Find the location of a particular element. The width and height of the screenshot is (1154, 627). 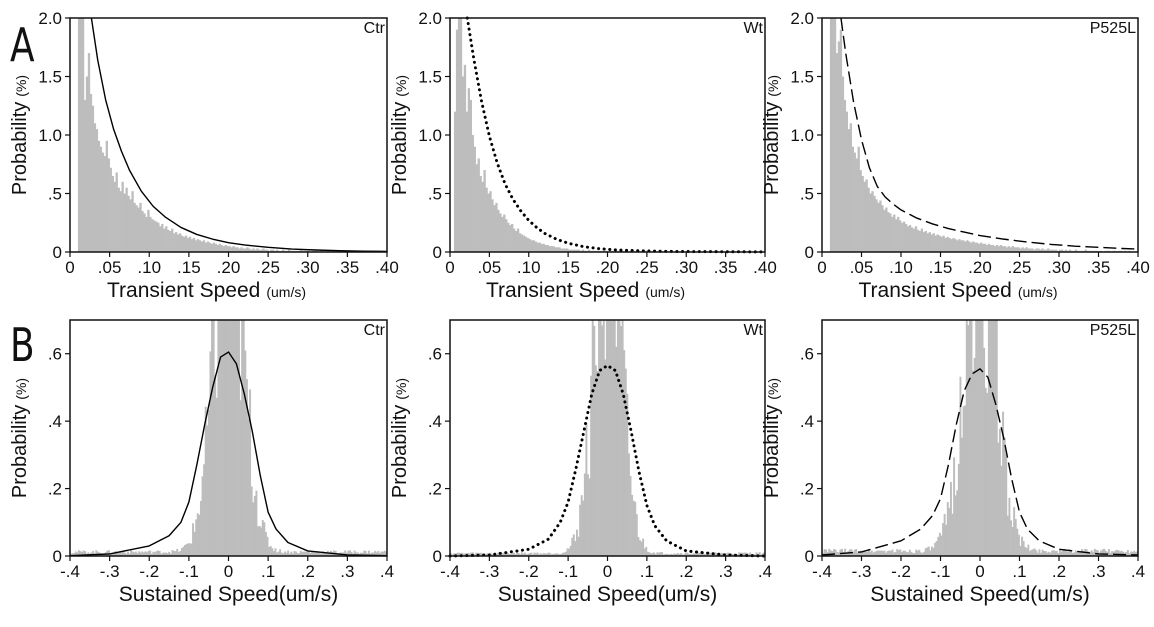

x-axis-label: Sustained Speed(um/s) is located at coordinates (228, 594).